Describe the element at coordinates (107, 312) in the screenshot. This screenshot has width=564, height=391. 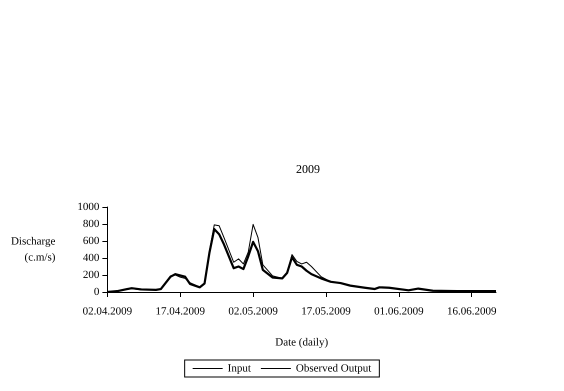
I see `x-tick-label: 02.04.2009` at that location.